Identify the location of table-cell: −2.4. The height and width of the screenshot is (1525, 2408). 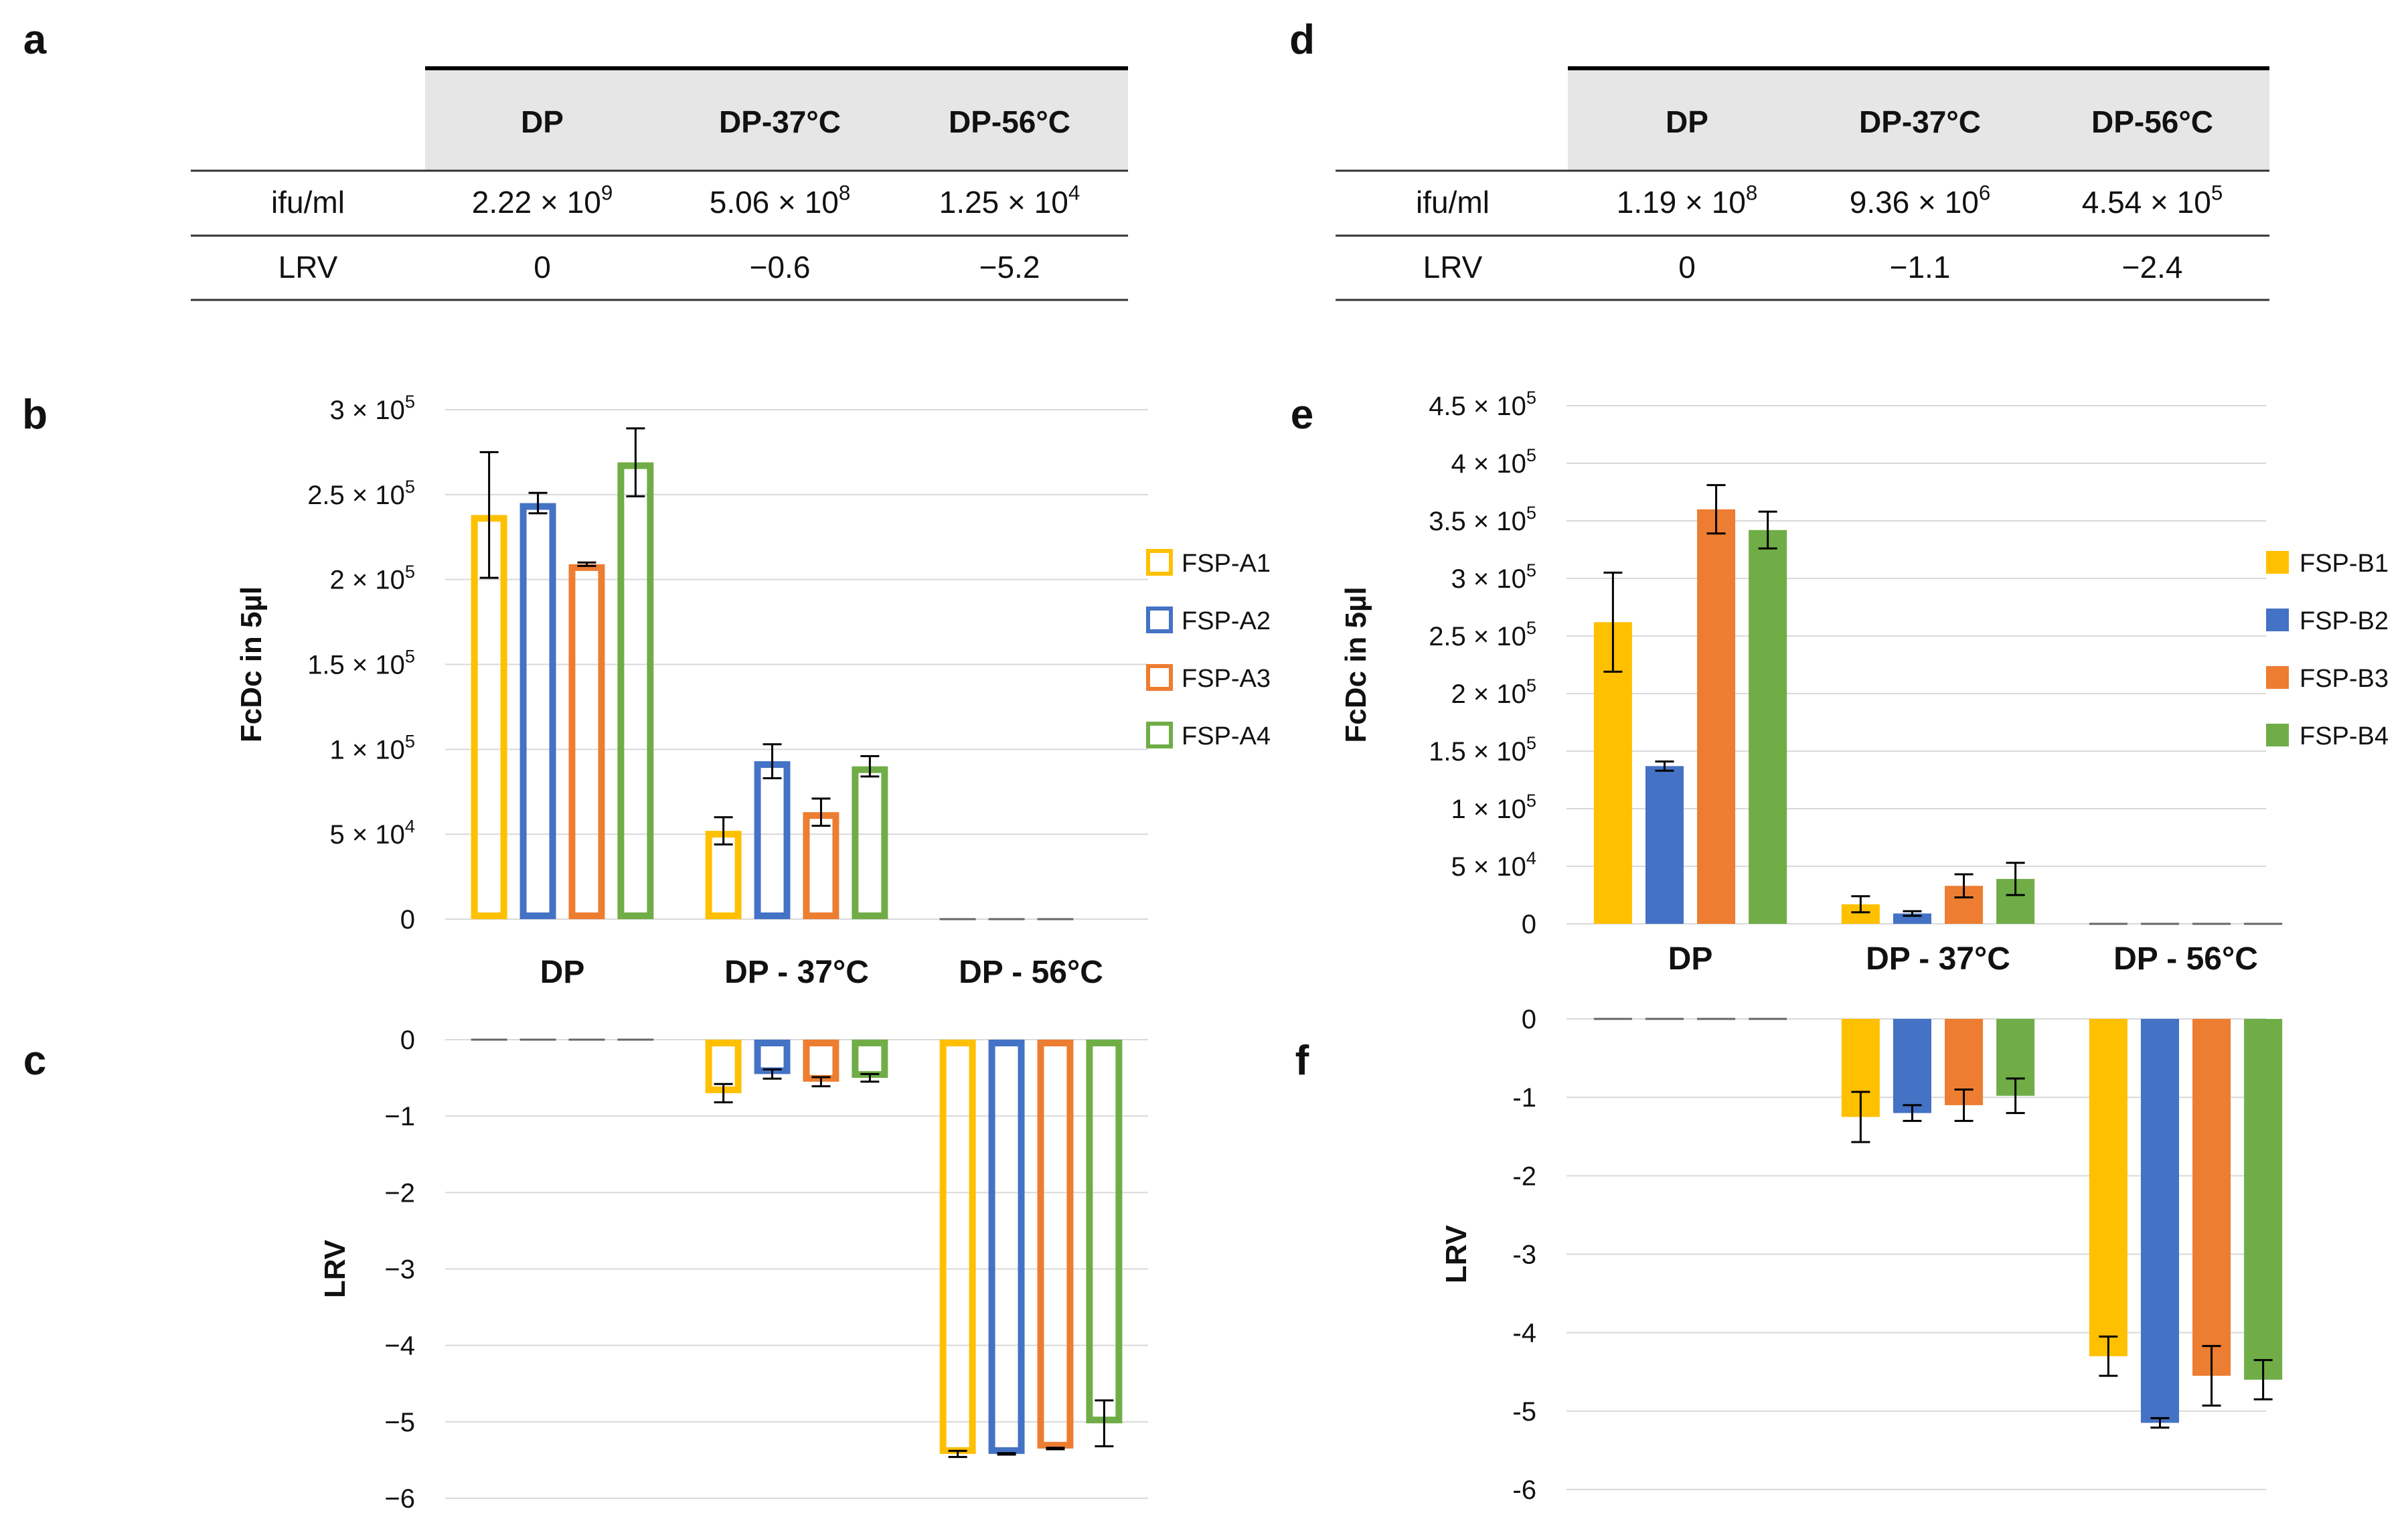
(2153, 267).